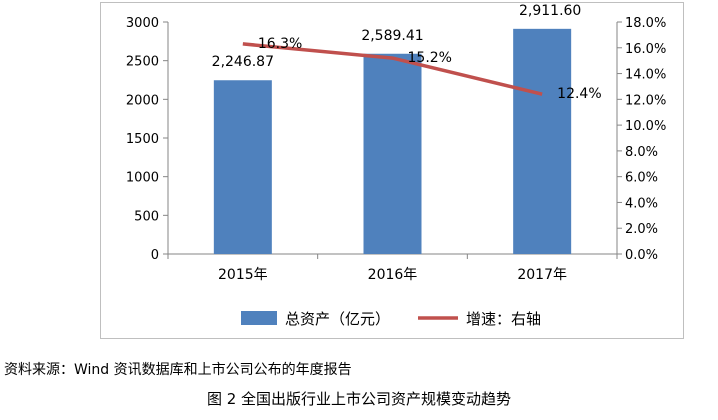 The image size is (718, 420). I want to click on legend-bar-label: 总资产（亿元）, so click(337, 319).